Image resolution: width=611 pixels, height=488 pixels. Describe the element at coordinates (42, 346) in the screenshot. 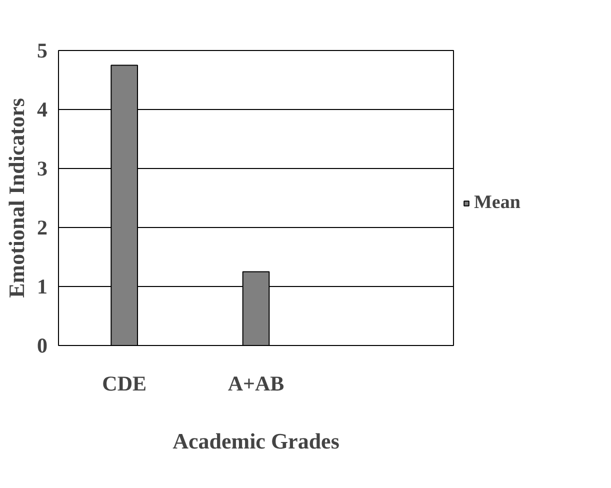

I see `y-tick-label: 0` at that location.